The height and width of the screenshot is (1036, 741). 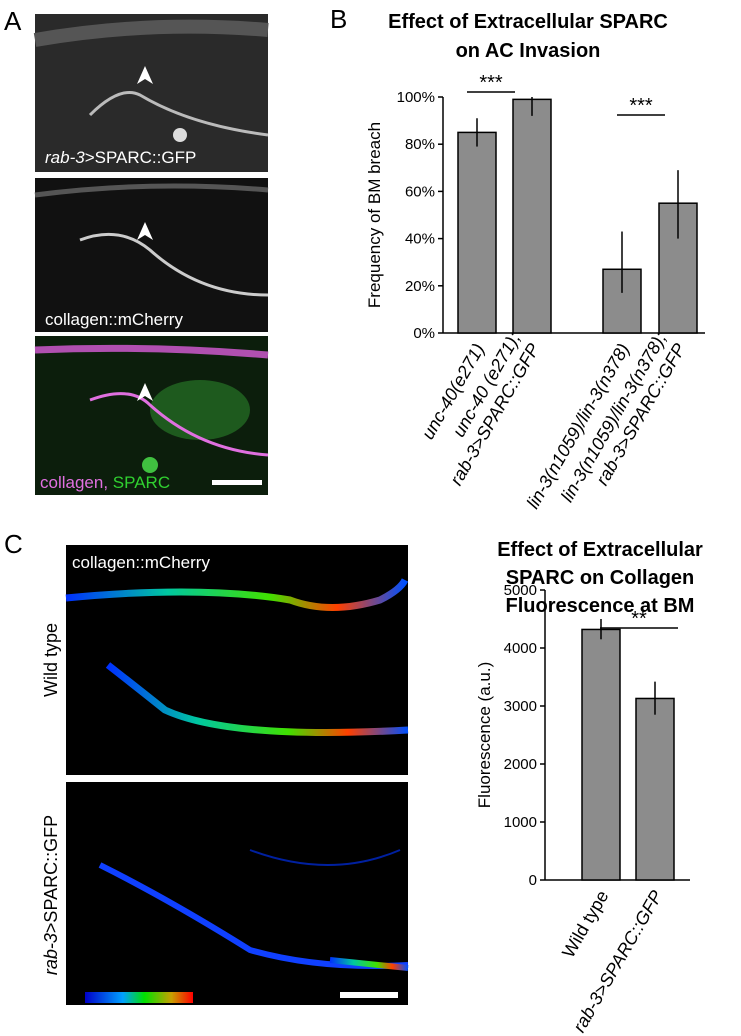 I want to click on caption: rab-3>SPARC::GFP, so click(x=120, y=157).